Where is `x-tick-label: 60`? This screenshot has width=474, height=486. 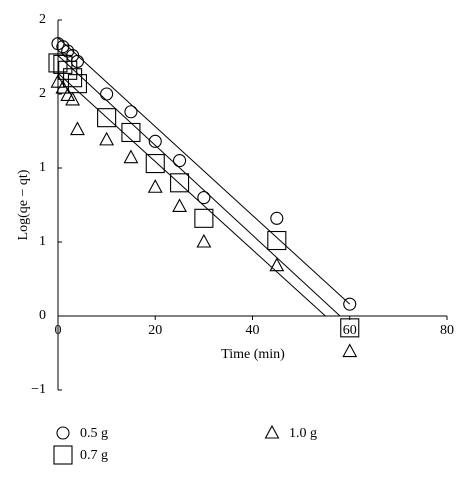
x-tick-label: 60 is located at coordinates (350, 330).